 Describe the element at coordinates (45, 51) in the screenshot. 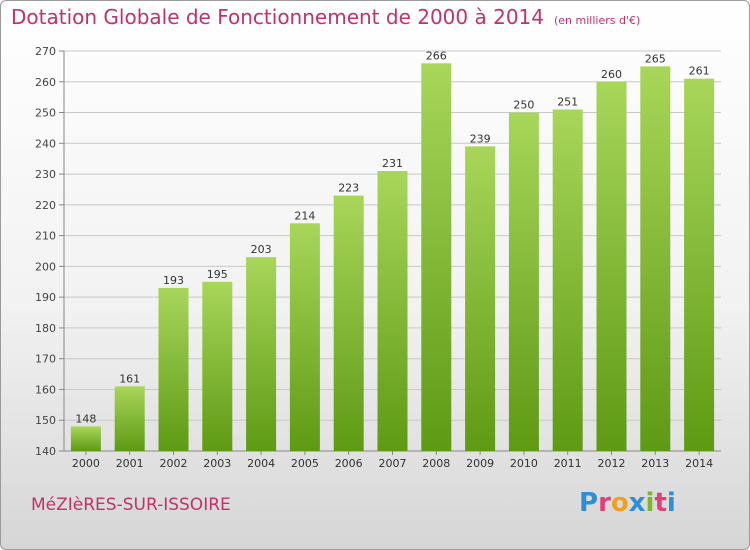

I see `y-tick-label: 270` at that location.